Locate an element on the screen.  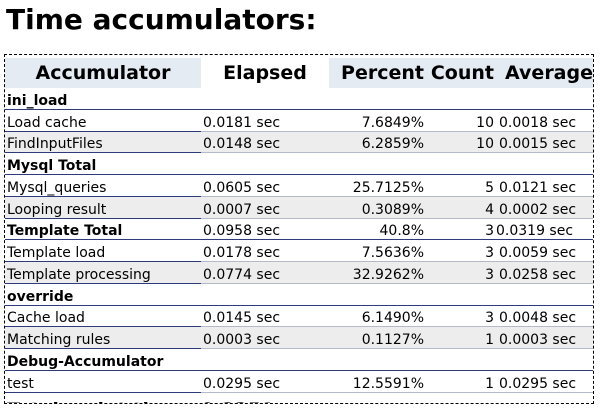
percent-value: 0.3089% is located at coordinates (376, 207).